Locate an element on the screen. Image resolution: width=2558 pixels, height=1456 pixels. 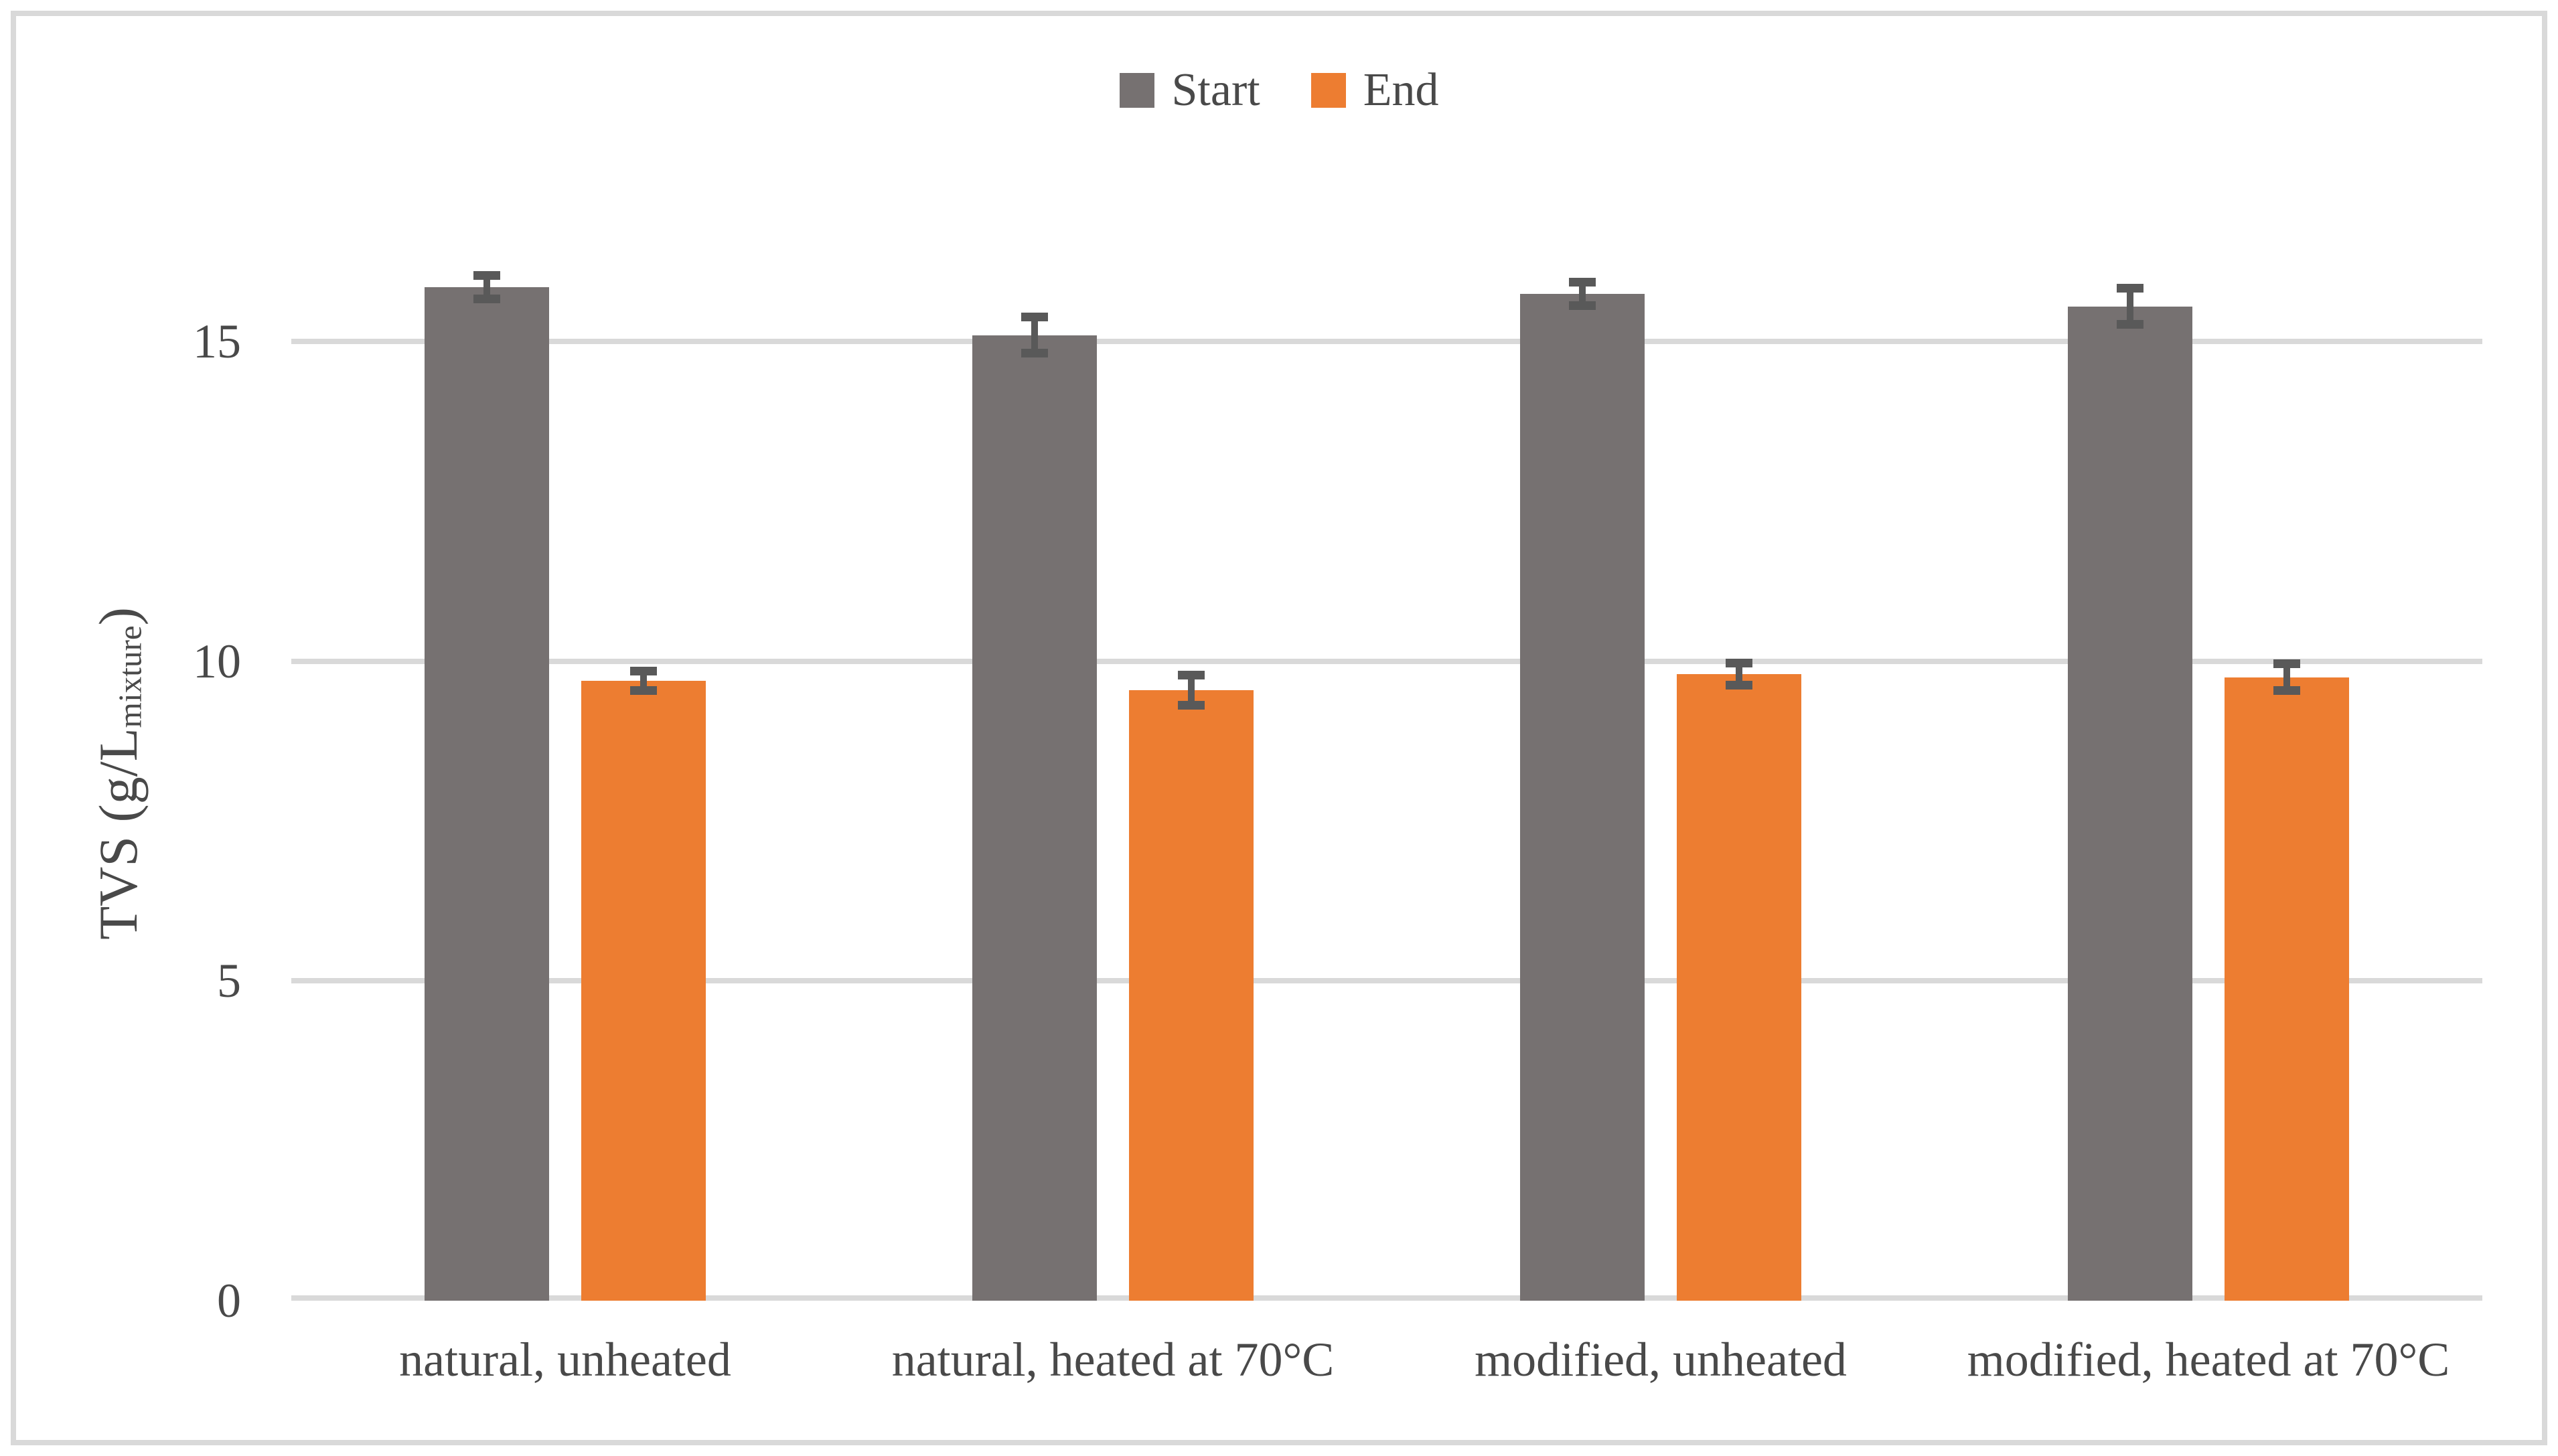
x-category-label-1: natural, unheated is located at coordinates (565, 1359).